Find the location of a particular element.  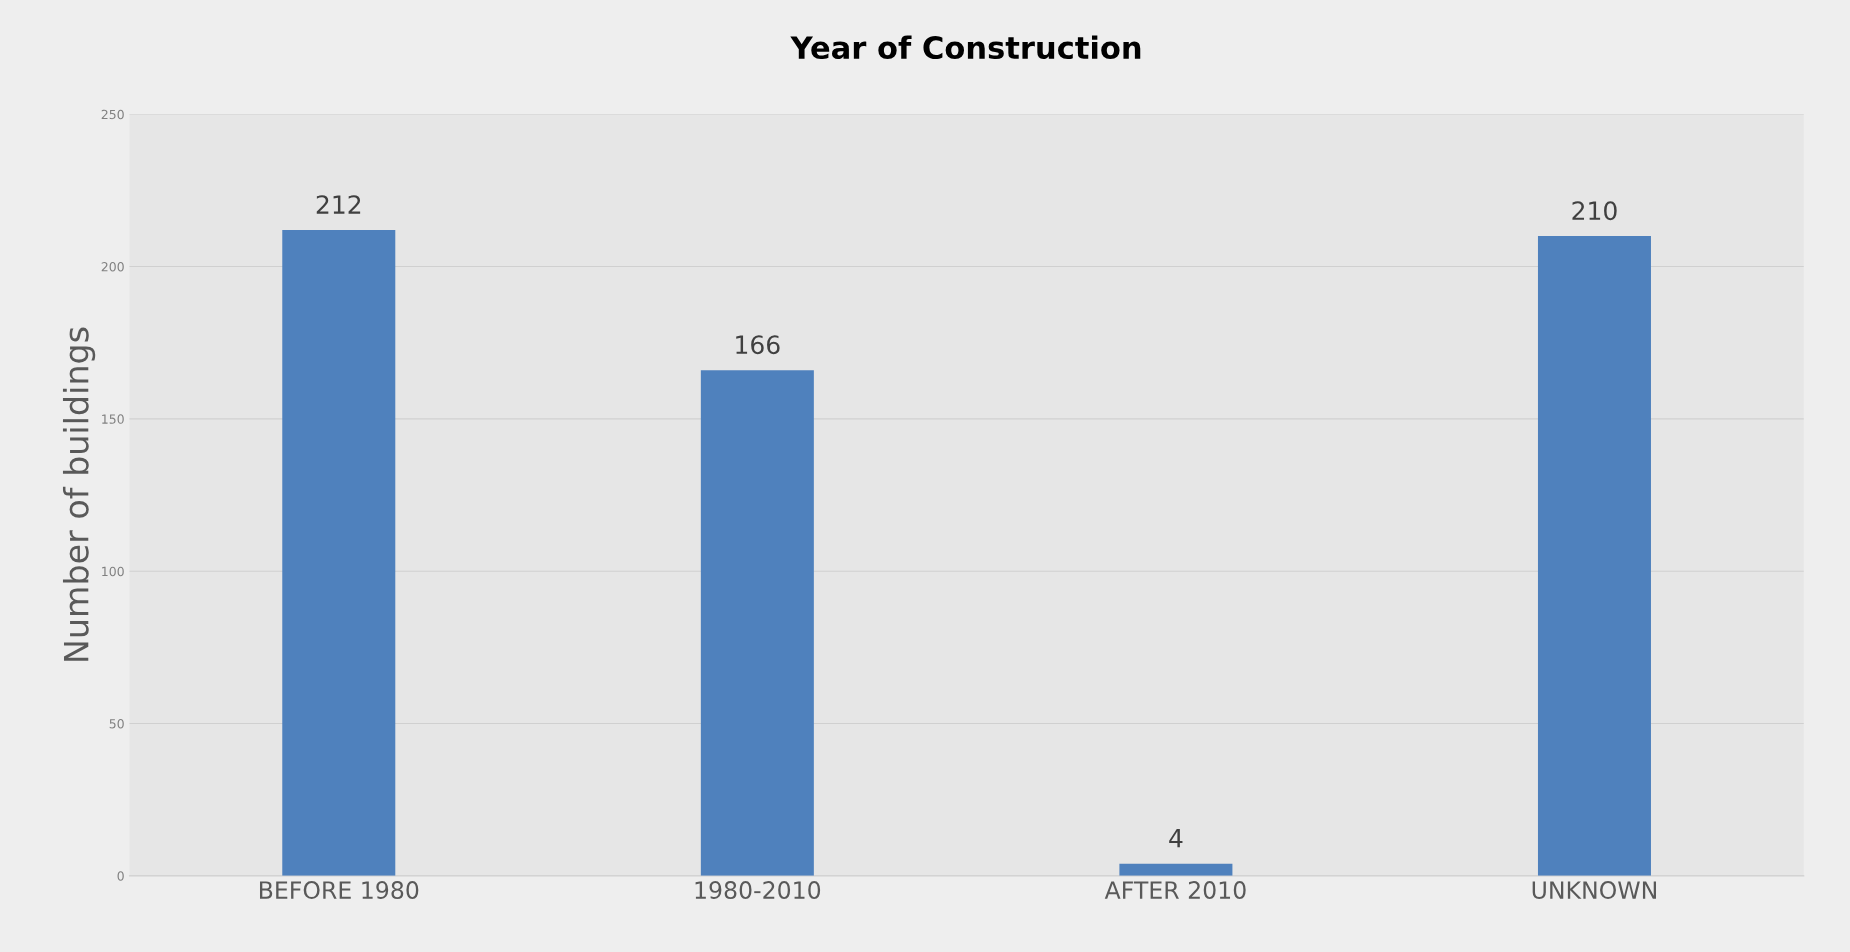

y-tick-label: 100 is located at coordinates (113, 571).